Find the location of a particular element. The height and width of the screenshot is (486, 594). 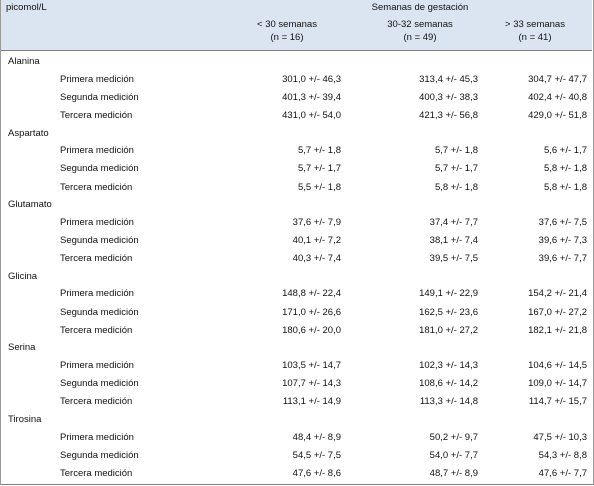

cell-value: 148,8 +/- 22,4 is located at coordinates (311, 294).